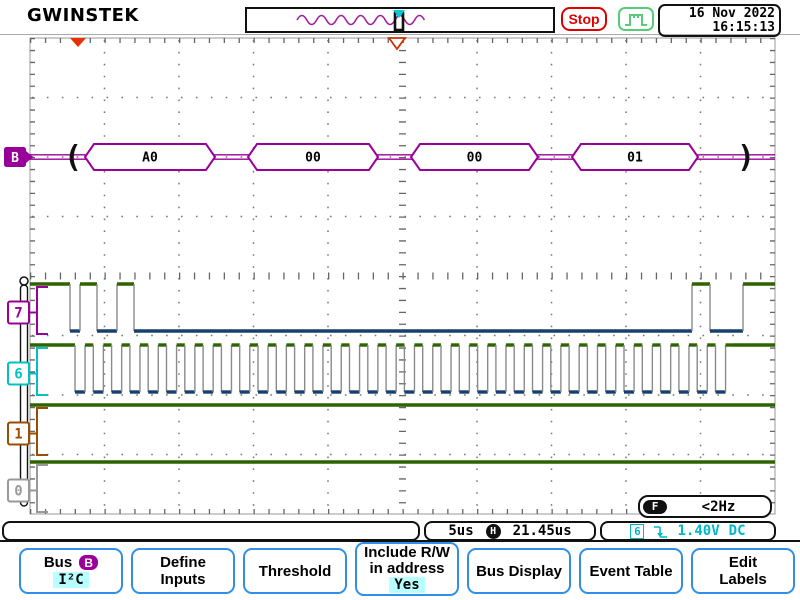  I want to click on preview-waveform, so click(361, 21).